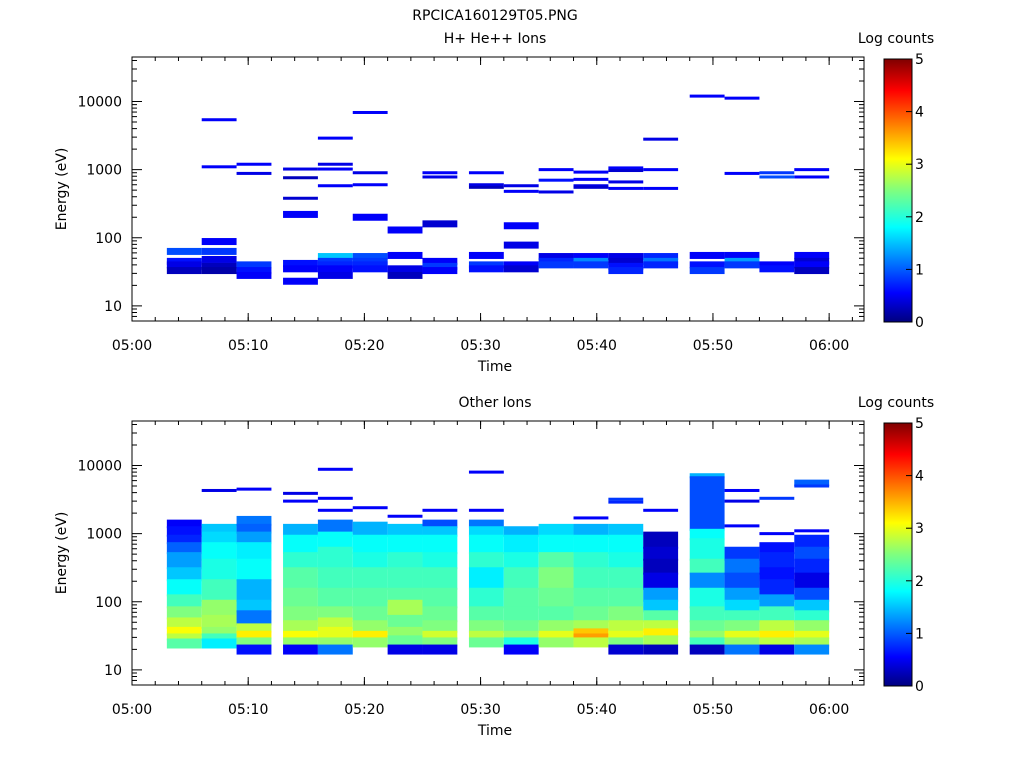 The height and width of the screenshot is (768, 1024). Describe the element at coordinates (919, 165) in the screenshot. I see `colorbar-tick-label: 3` at that location.